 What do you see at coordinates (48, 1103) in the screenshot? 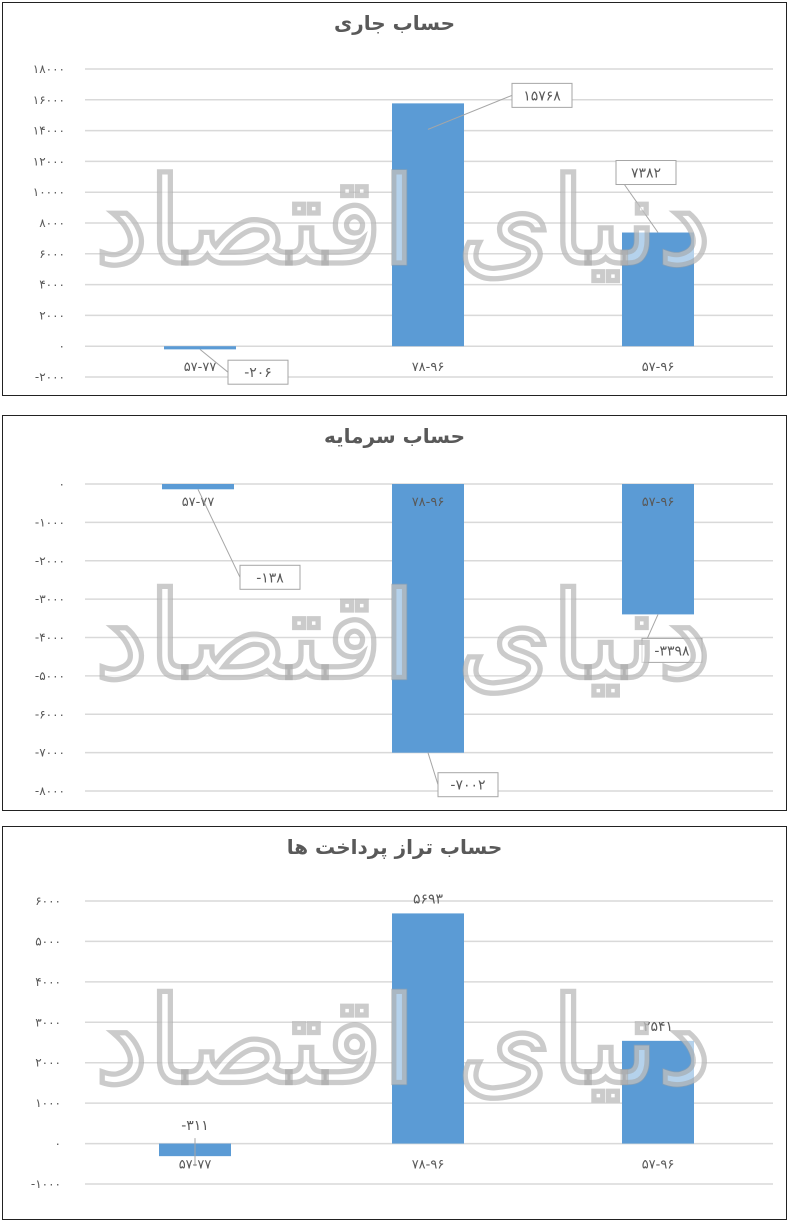
I see `y-tick-label: ۱۰۰۰` at bounding box center [48, 1103].